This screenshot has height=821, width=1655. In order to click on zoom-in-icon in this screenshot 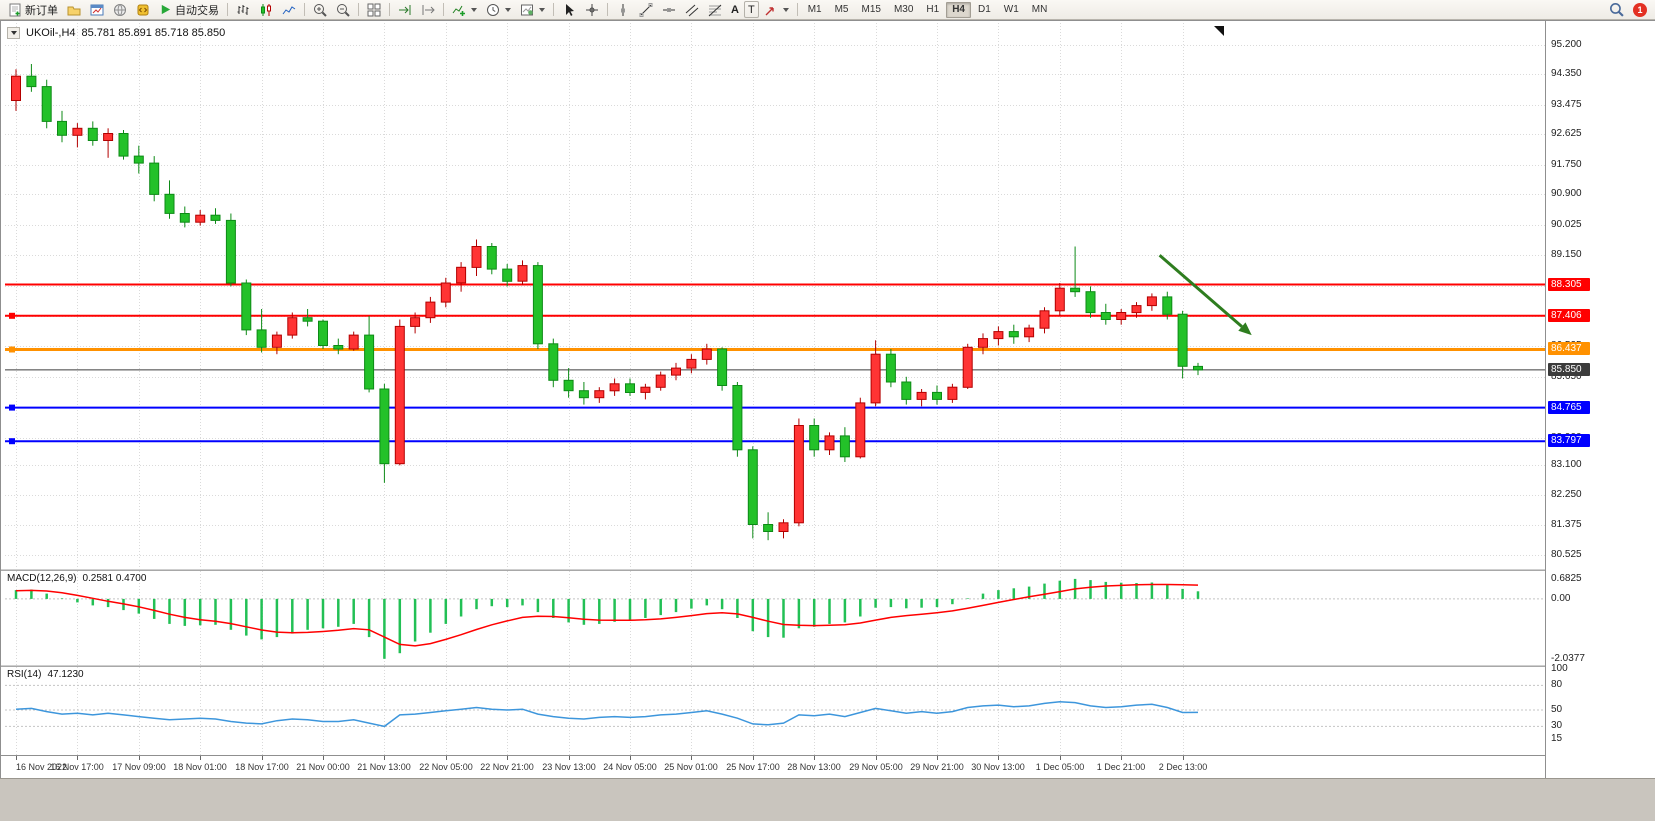, I will do `click(320, 10)`.